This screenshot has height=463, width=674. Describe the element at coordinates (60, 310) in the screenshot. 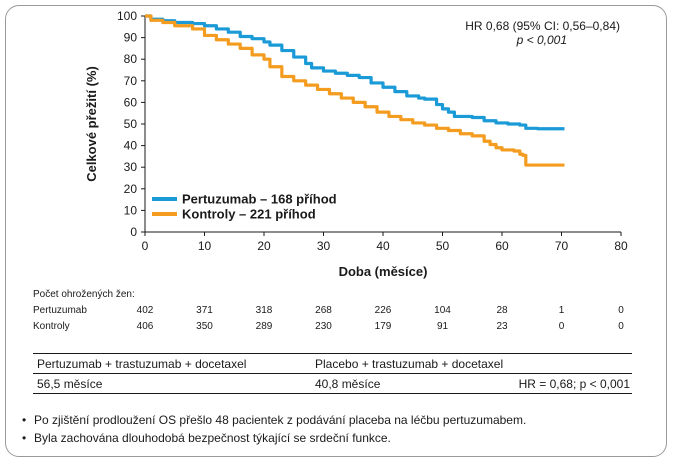

I see `risk-row-label-pertuzumab: Pertuzumab` at that location.